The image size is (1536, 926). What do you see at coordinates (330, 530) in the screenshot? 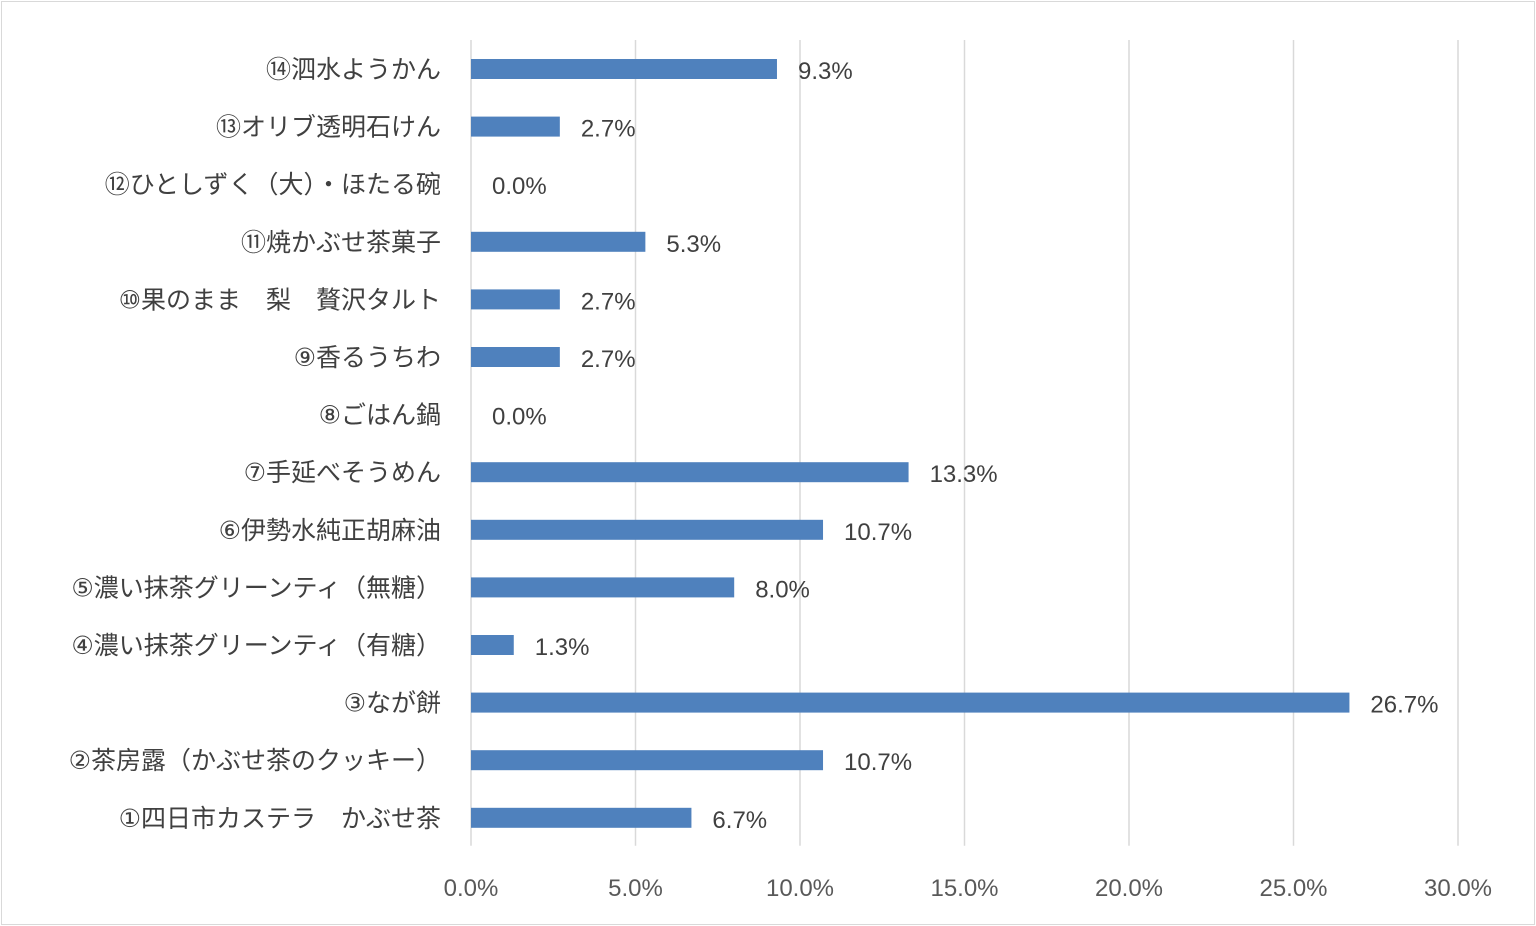
I see `category-label: ⑥伊勢水純正胡麻油` at bounding box center [330, 530].